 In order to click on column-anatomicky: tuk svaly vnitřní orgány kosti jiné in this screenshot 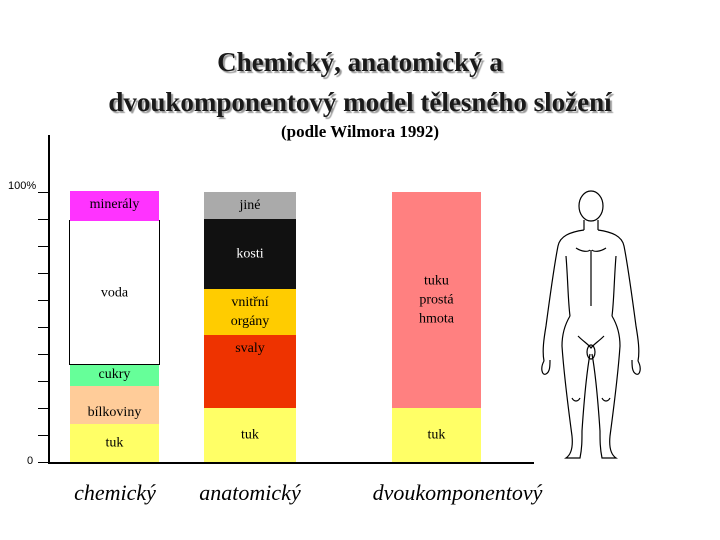, I will do `click(250, 327)`.